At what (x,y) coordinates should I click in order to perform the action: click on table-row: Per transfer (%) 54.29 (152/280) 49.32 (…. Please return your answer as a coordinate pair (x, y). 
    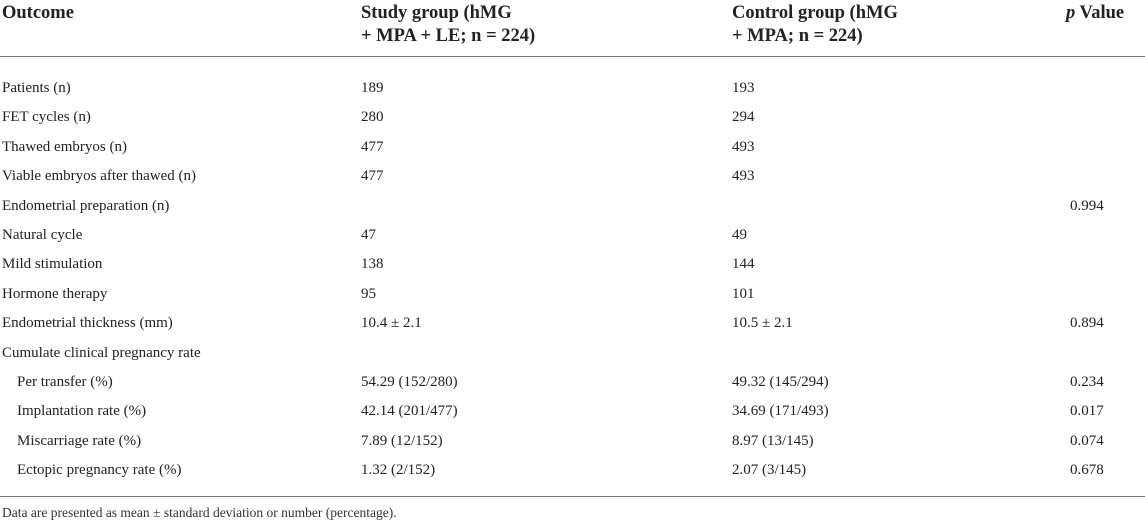
    Looking at the image, I should click on (572, 382).